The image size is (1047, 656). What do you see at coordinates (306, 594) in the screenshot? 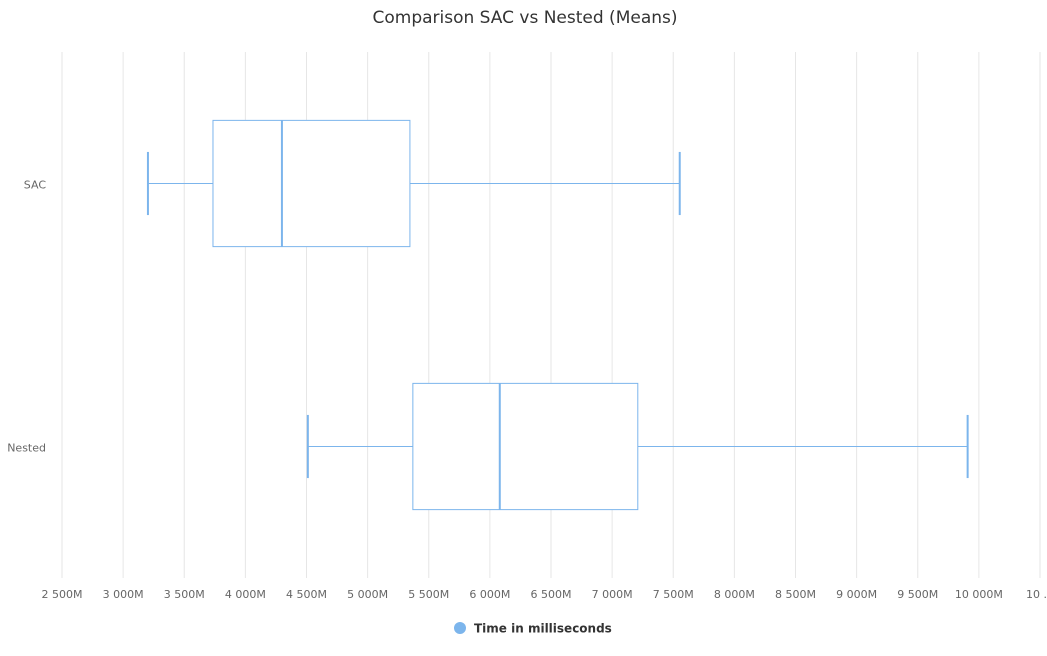
I see `x-tick-label: 4 500M` at bounding box center [306, 594].